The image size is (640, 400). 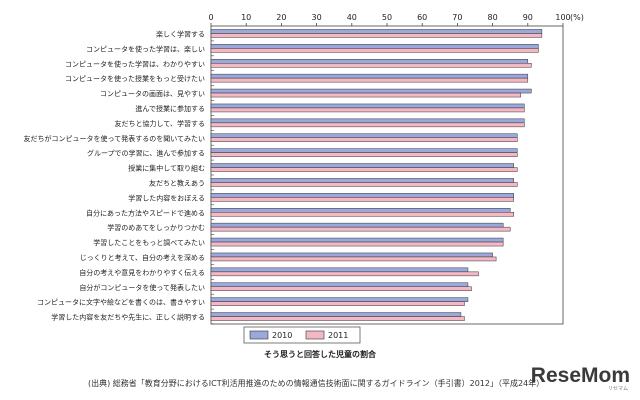 I want to click on category-label: 自分がコンピュータを使って発表したい, so click(x=142, y=287).